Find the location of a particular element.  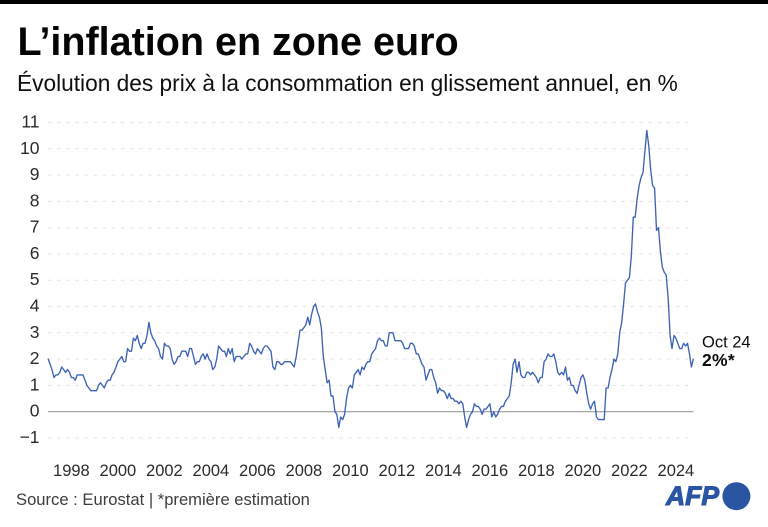

svg-text: Oct 24 is located at coordinates (726, 343).